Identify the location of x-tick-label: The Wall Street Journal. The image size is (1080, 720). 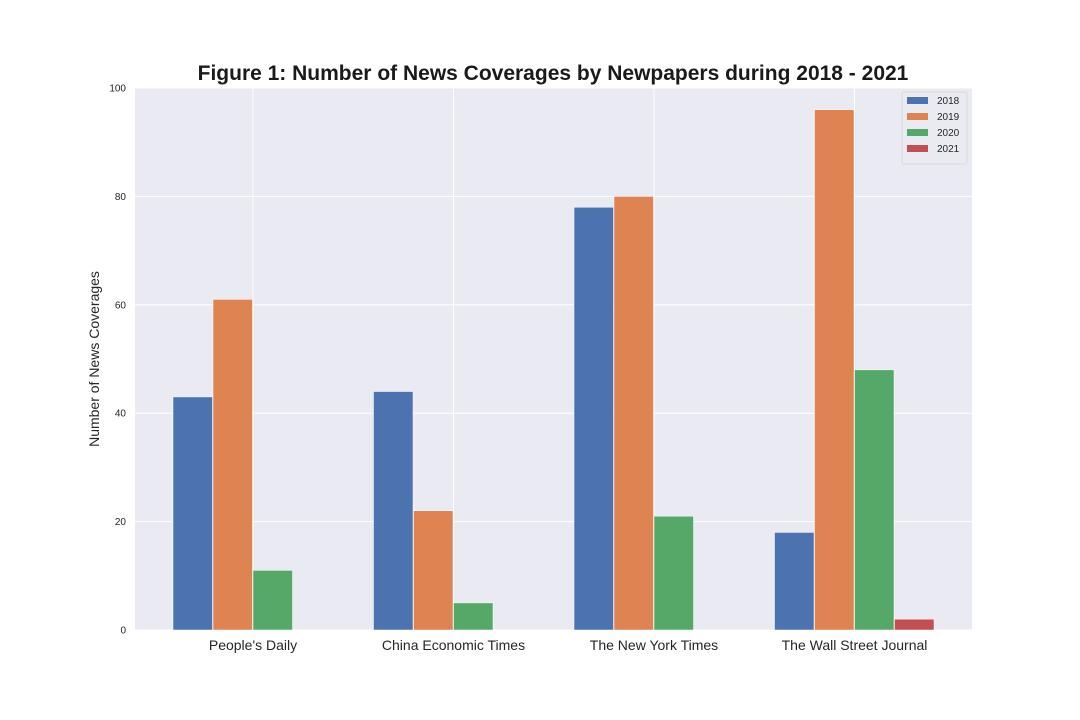
(855, 645).